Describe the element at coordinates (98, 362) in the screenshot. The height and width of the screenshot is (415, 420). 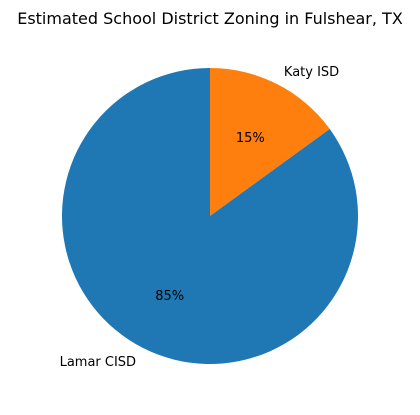
I see `slice-label-lamar-cisd: Lamar CISD` at that location.